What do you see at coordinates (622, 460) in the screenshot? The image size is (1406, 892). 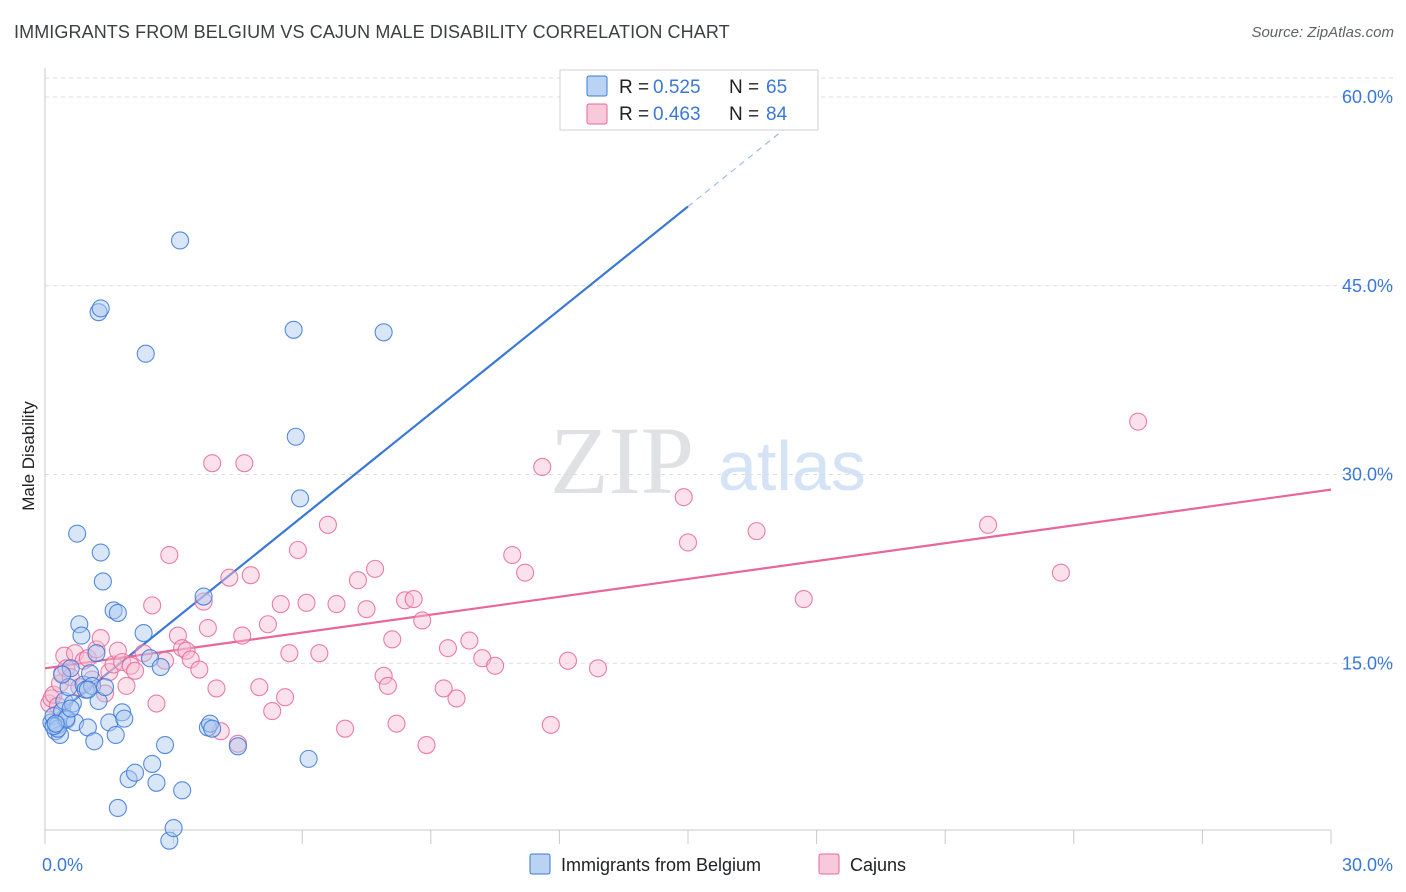 I see `watermark-zip: ZIP` at bounding box center [622, 460].